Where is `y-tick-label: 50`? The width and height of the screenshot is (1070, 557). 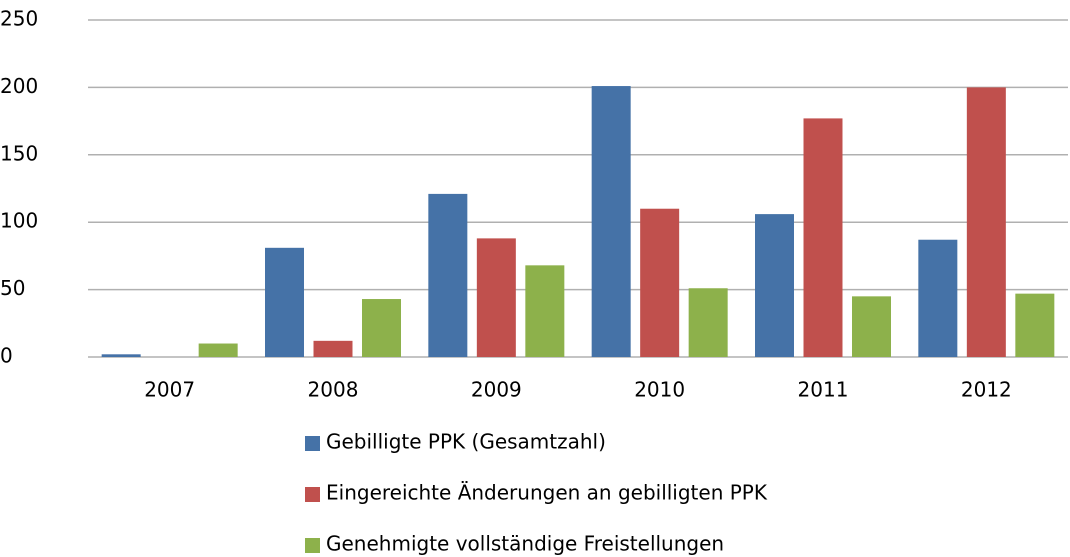 y-tick-label: 50 is located at coordinates (12, 288).